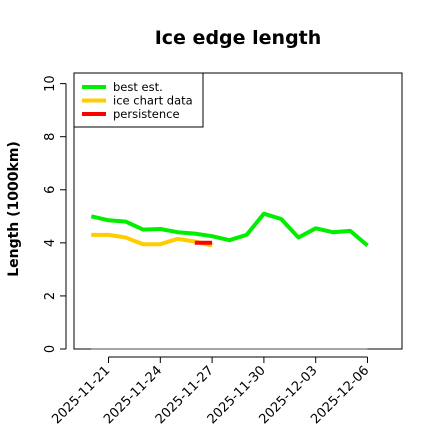 This screenshot has height=440, width=440. I want to click on y-axis-label: Length (1000km), so click(14, 209).